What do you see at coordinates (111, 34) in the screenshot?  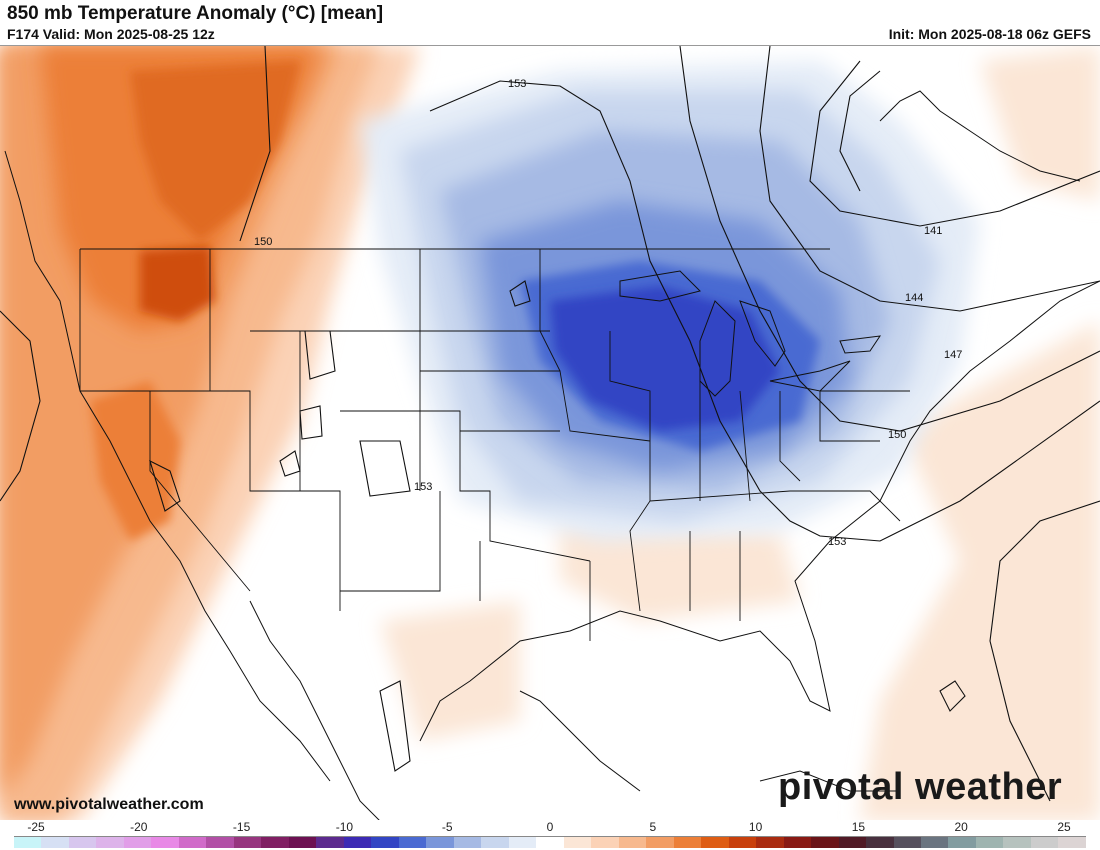 I see `forecast-valid-time: F174 Valid: Mon 2025-08-25 12z` at bounding box center [111, 34].